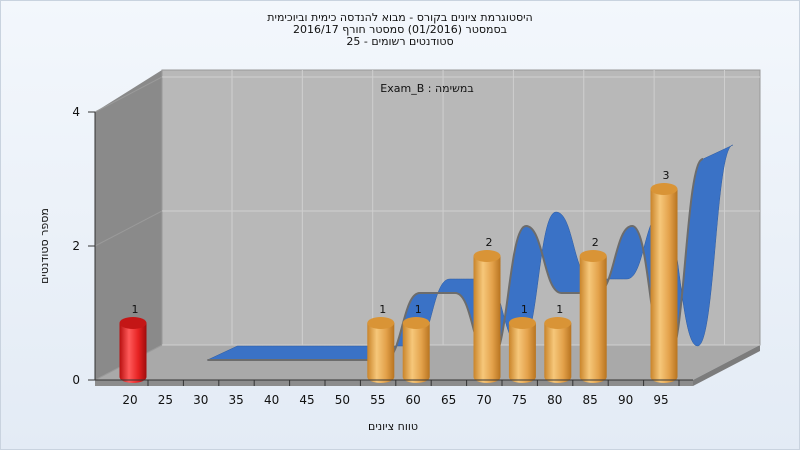 The image size is (800, 450). I want to click on floor-right-edge, so click(726, 365).